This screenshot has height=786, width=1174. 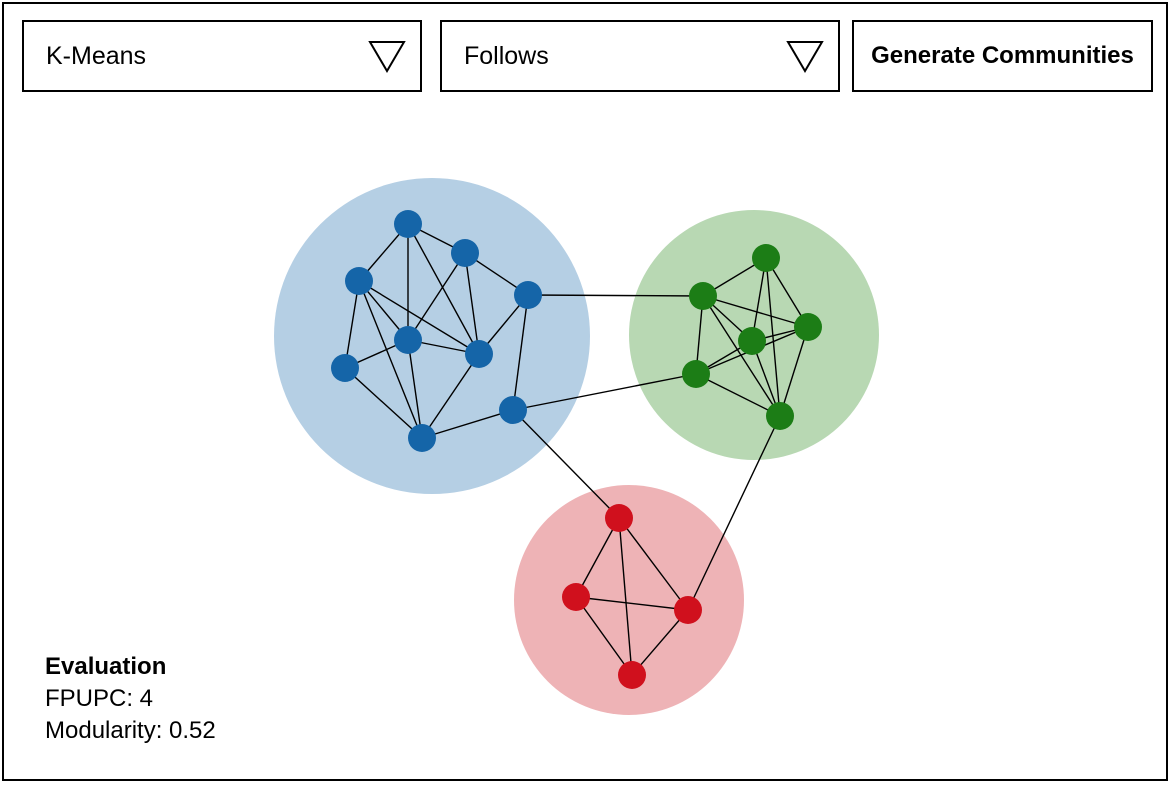 I want to click on graph-edge-r1-r2, so click(x=597, y=557).